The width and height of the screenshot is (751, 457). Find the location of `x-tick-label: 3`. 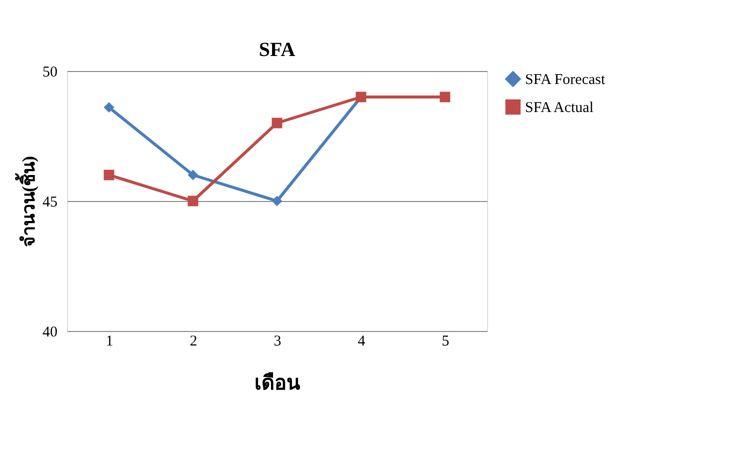

x-tick-label: 3 is located at coordinates (278, 342).